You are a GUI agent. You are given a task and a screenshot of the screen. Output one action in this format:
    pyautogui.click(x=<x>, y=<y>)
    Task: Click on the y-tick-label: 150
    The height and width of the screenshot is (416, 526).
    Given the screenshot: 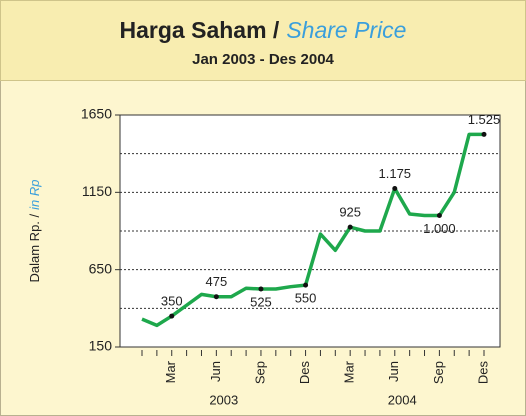 What is the action you would take?
    pyautogui.click(x=101, y=346)
    